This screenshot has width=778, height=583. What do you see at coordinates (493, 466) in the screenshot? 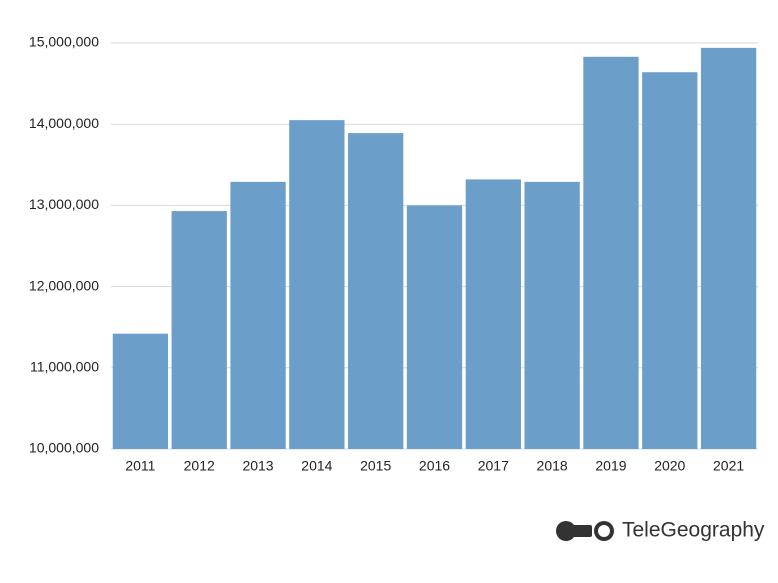
I see `x-tick-label: 2017` at bounding box center [493, 466].